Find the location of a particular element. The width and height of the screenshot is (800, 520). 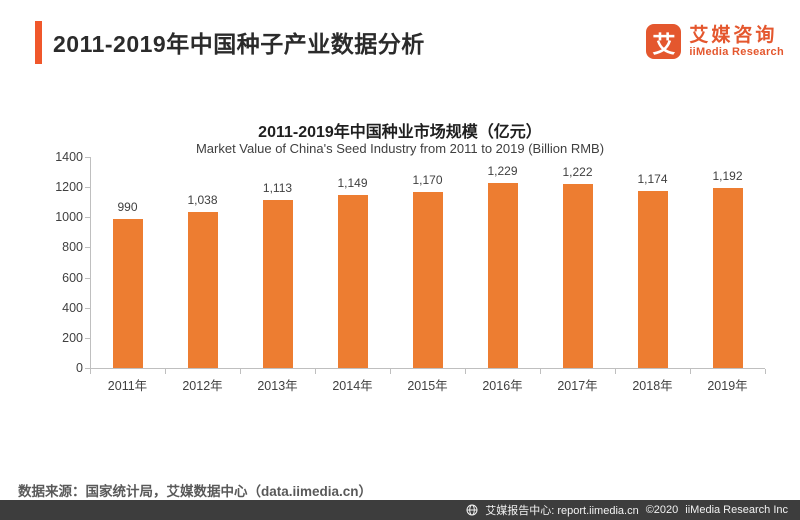

bar-value-label: 1,222 is located at coordinates (577, 172).